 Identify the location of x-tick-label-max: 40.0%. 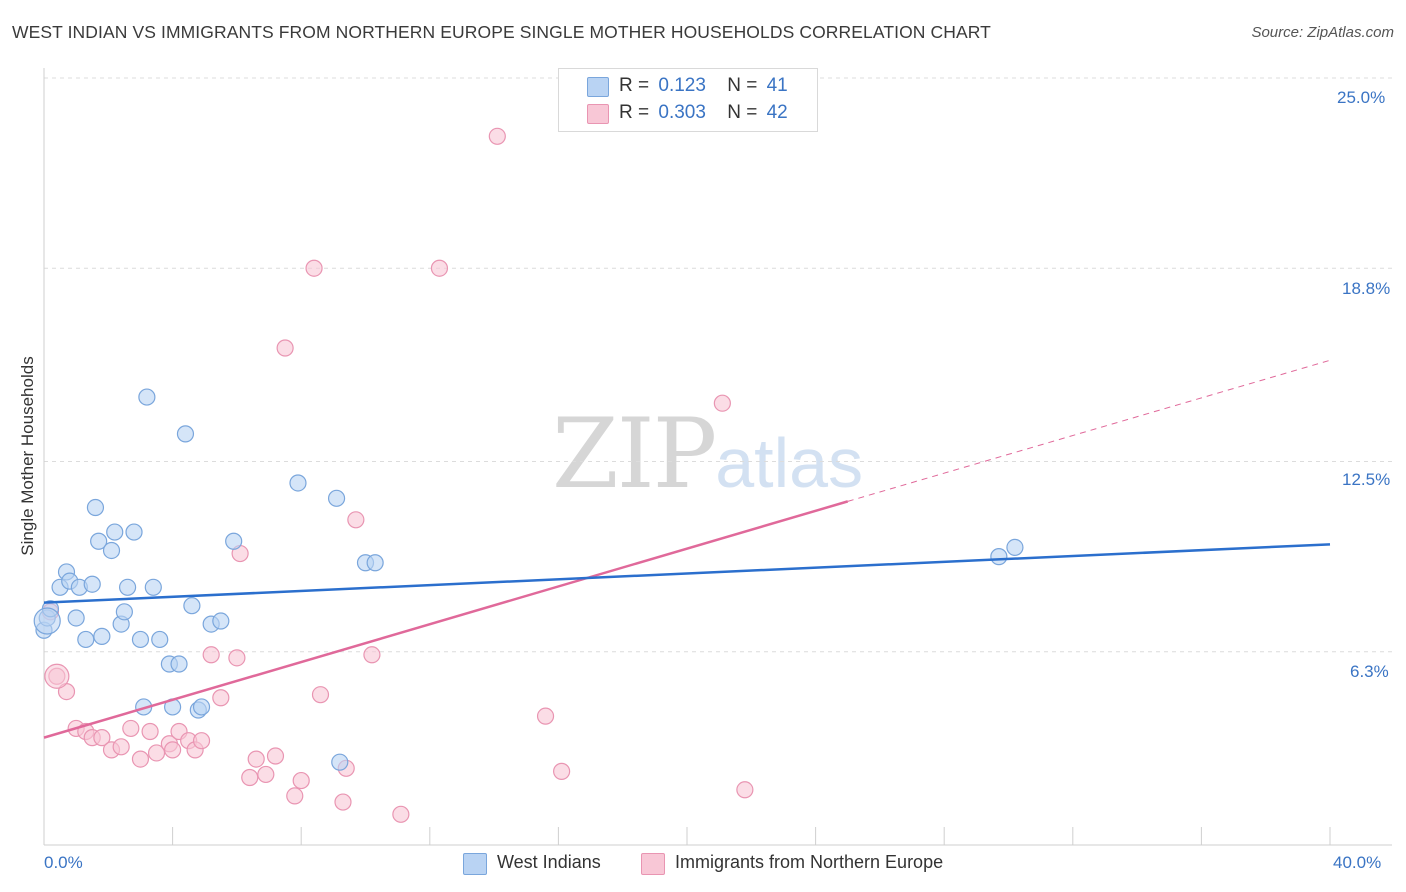
(1357, 862).